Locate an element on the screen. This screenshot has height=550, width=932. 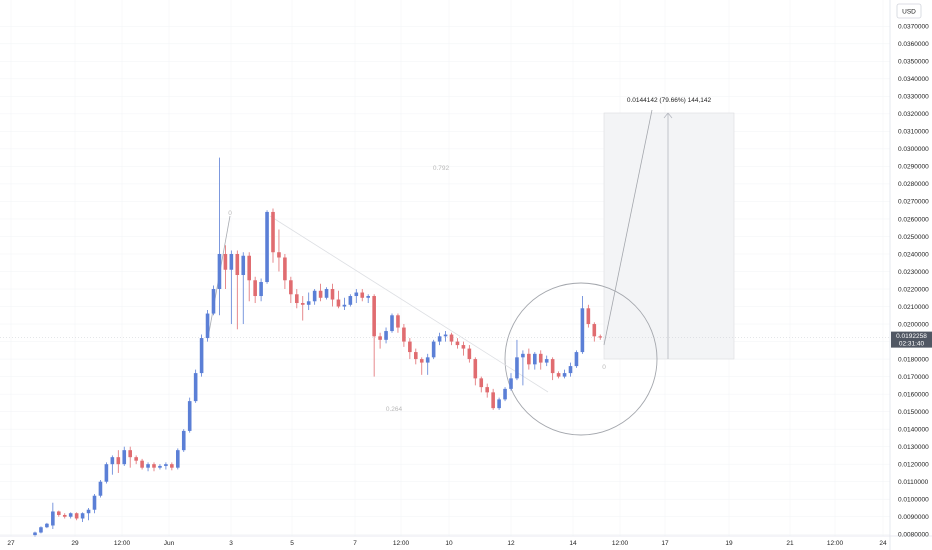
currency-button: USD is located at coordinates (909, 11).